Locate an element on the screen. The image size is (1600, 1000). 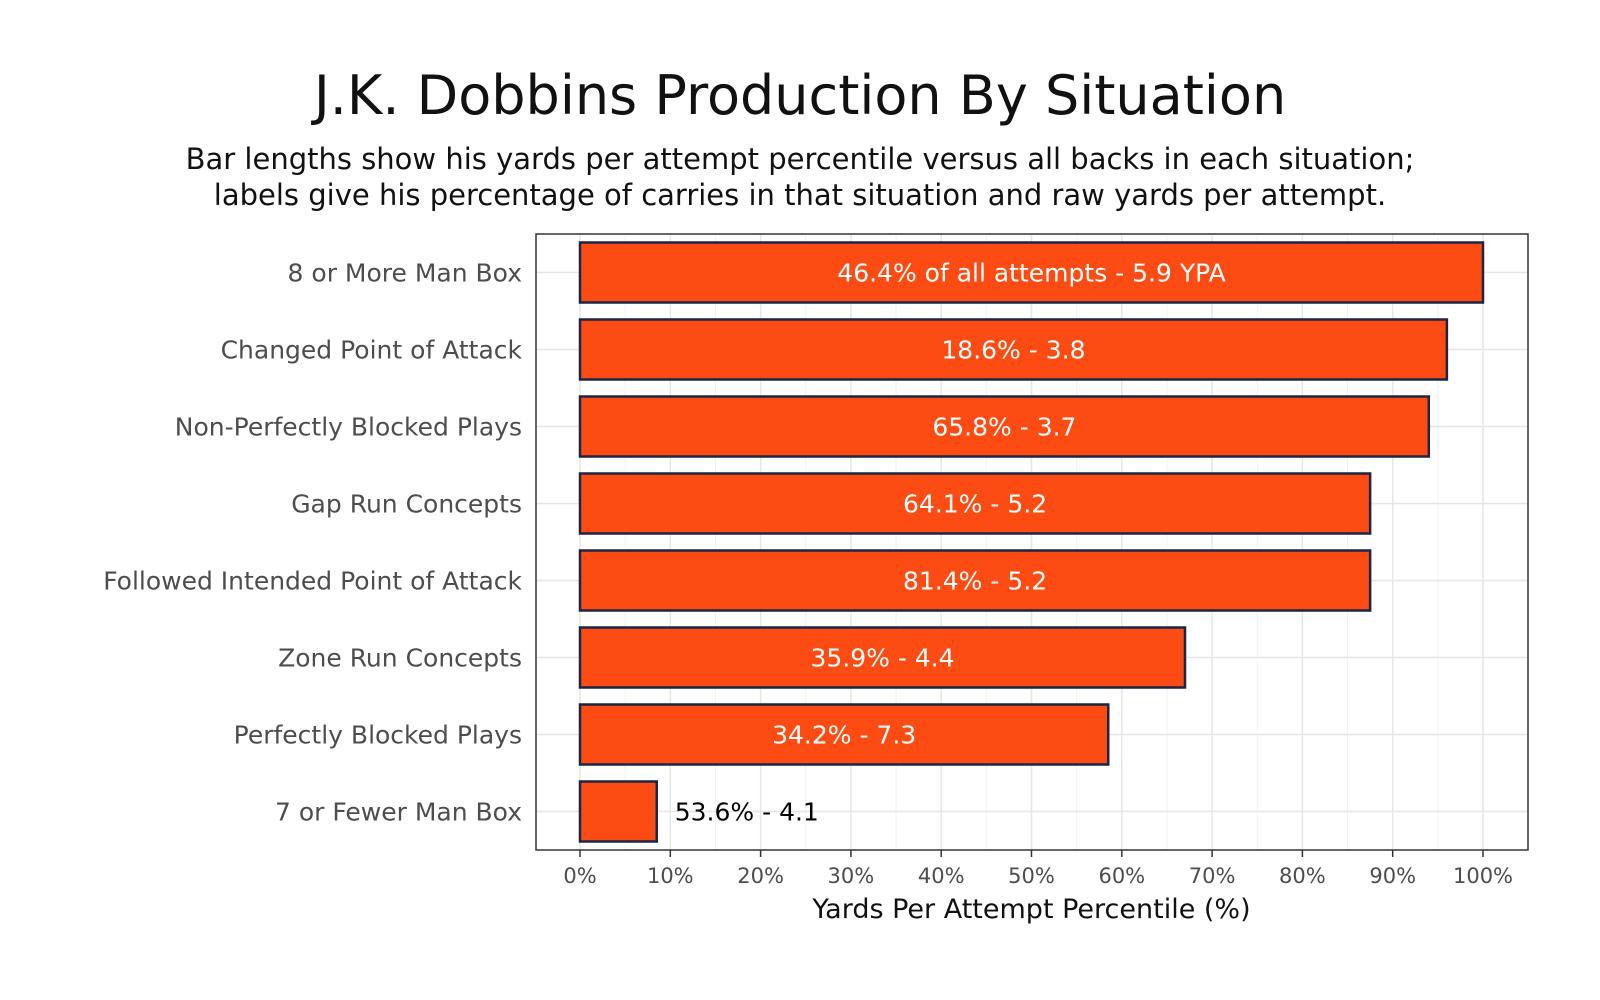
category-label: Gap Run Concepts is located at coordinates (406, 504).